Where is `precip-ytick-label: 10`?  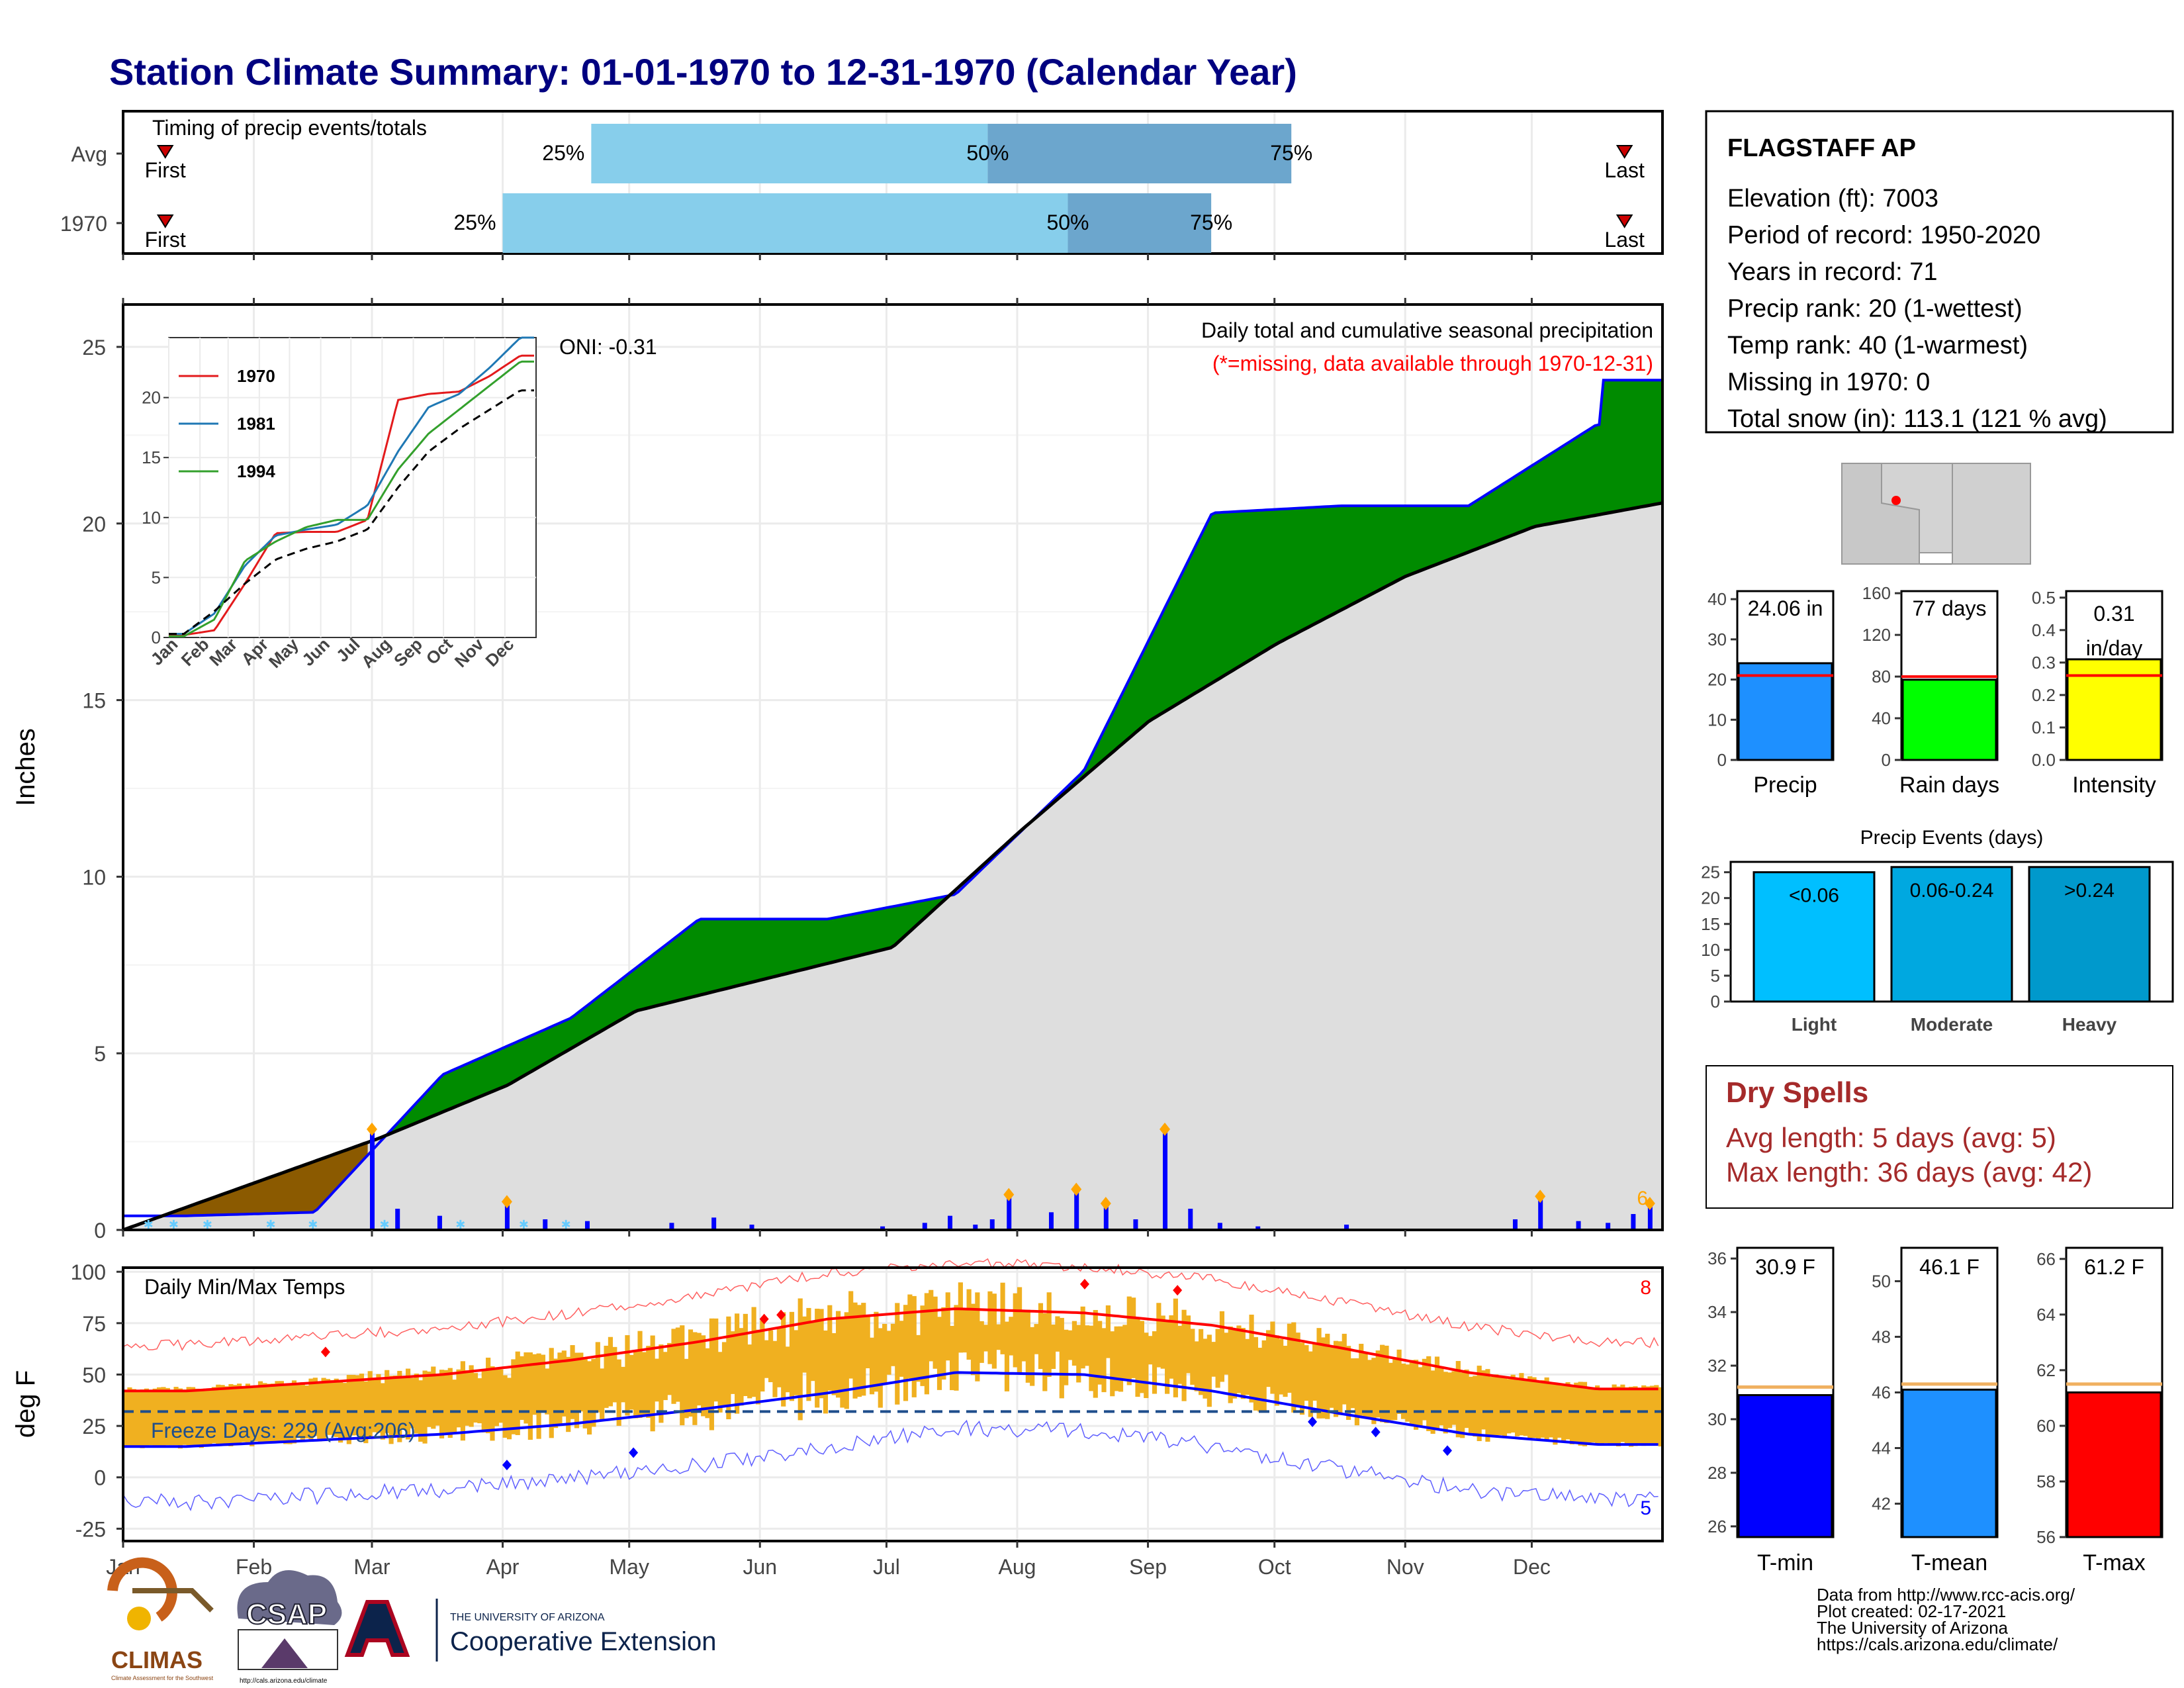 precip-ytick-label: 10 is located at coordinates (94, 877).